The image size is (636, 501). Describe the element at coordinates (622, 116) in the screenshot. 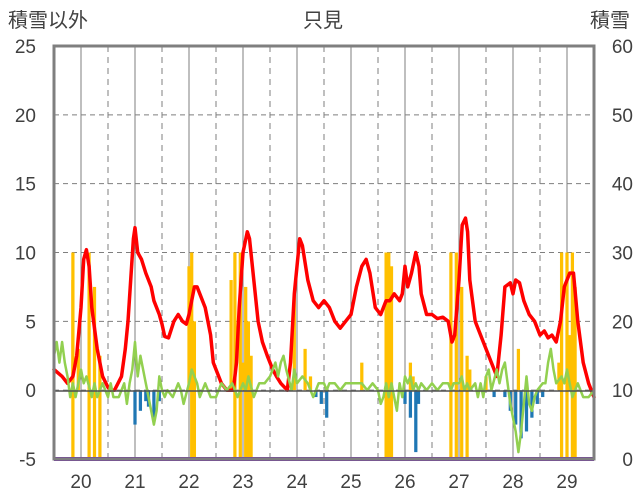

I see `right-tick-label: 50` at that location.